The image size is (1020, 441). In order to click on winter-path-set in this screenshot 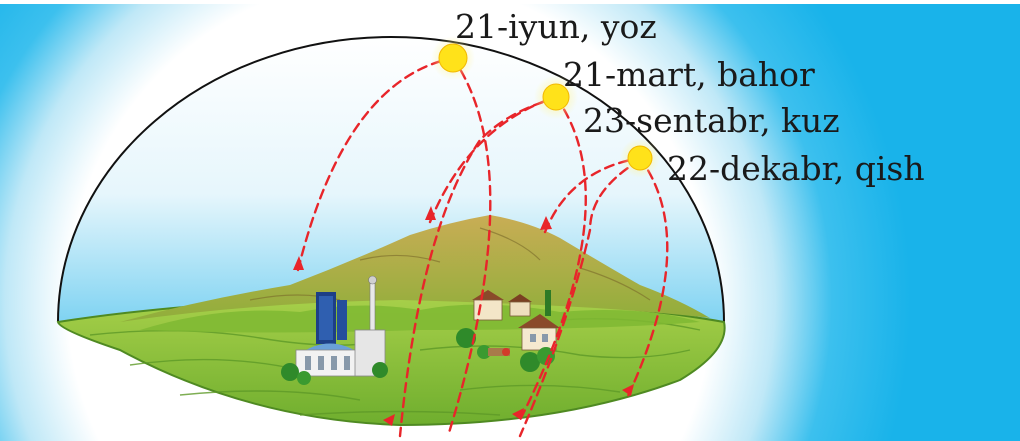, I will do `click(647, 277)`.